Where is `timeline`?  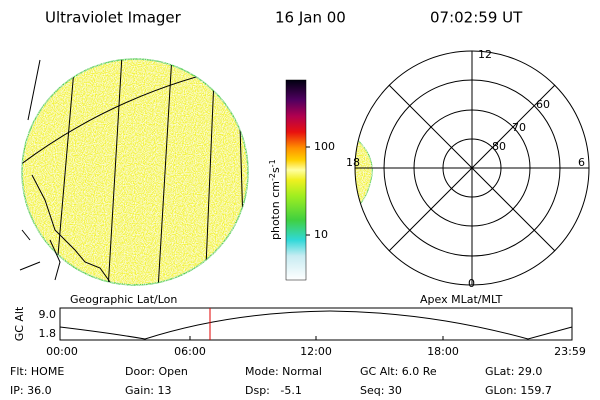 timeline is located at coordinates (316, 324).